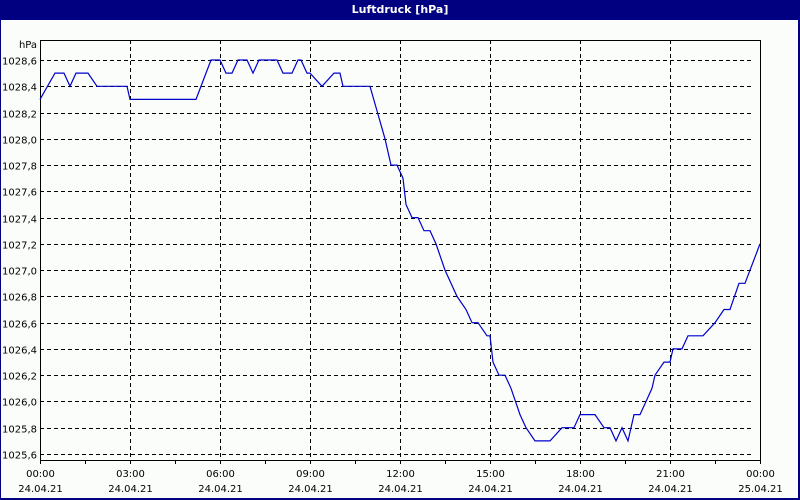  I want to click on x-tick-time: 21:00, so click(670, 474).